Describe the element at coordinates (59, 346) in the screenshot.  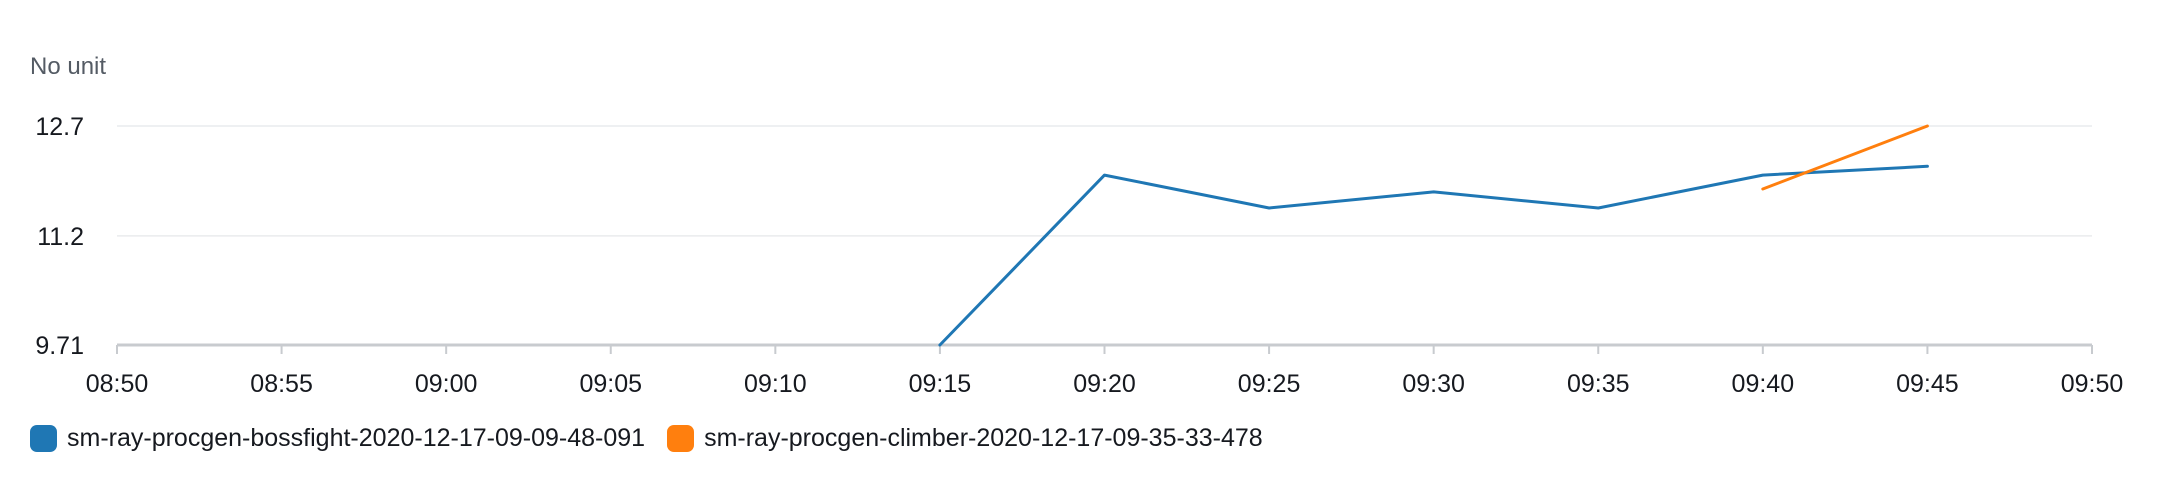
I see `y-tick-label: 9.71` at that location.